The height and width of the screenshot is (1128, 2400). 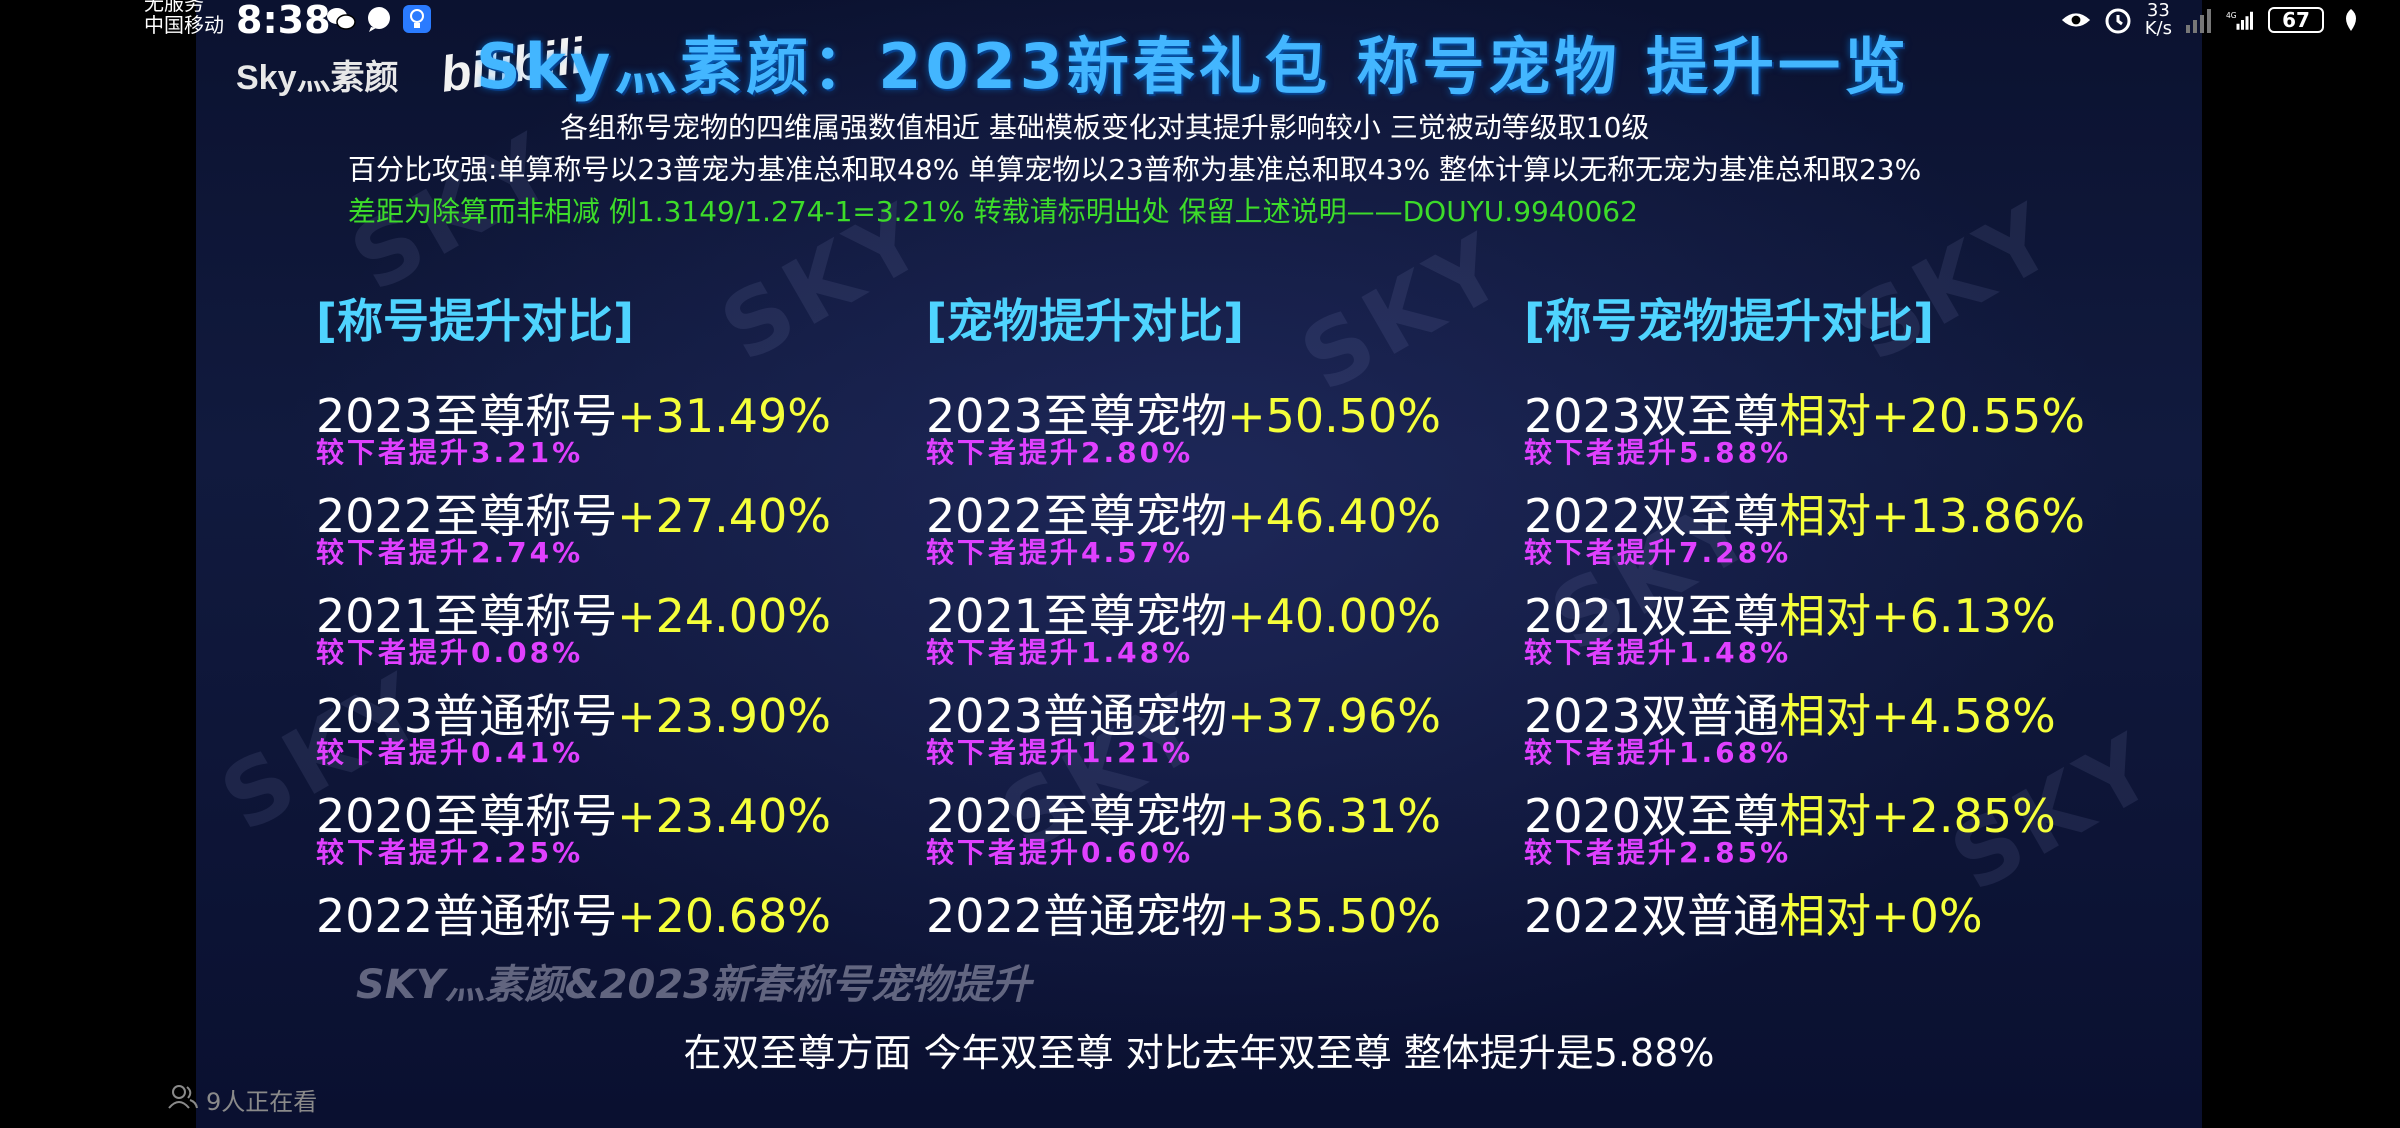 What do you see at coordinates (2351, 20) in the screenshot?
I see `leaf-icon` at bounding box center [2351, 20].